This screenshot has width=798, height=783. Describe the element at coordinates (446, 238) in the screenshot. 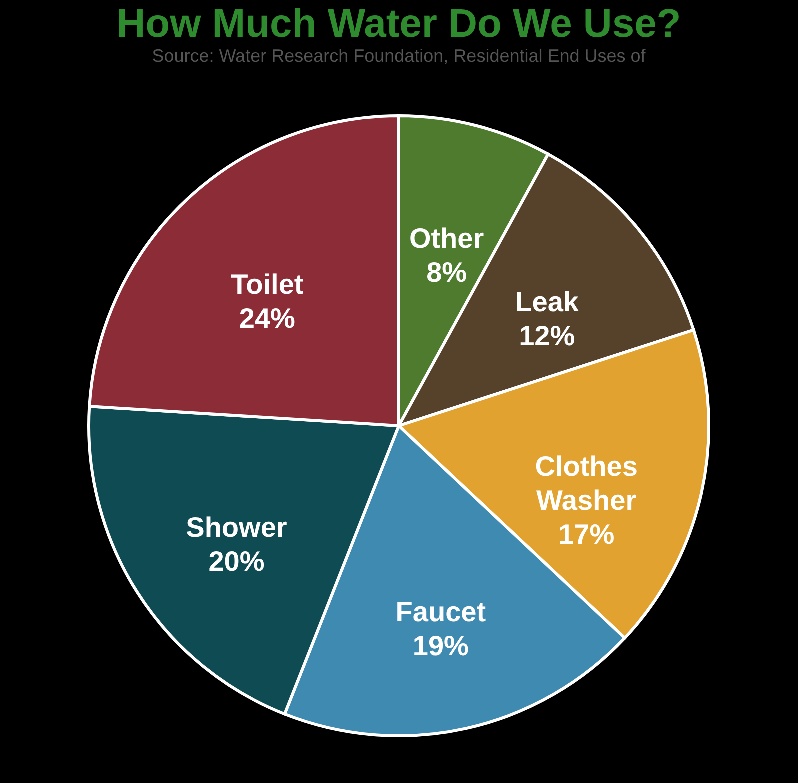

I see `slice-label: Other` at that location.